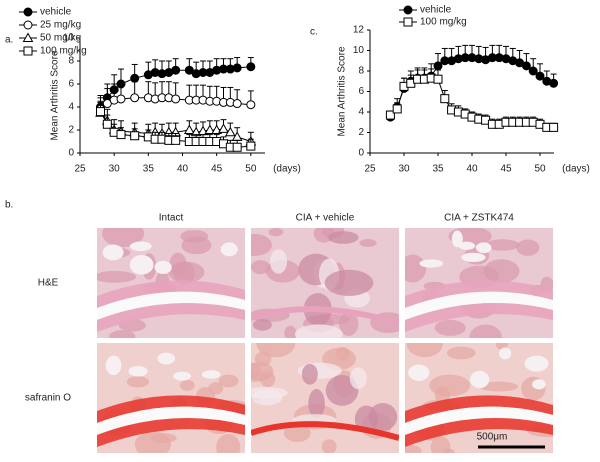 This screenshot has height=462, width=600. I want to click on column-label: Intact, so click(171, 218).